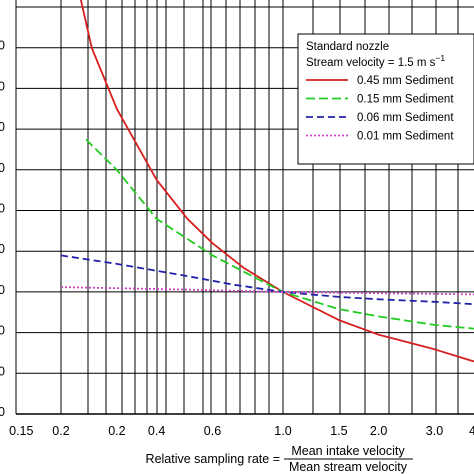  Describe the element at coordinates (241, 431) in the screenshot. I see `x-tick-labels: 0.15 0.2 0.2 0.4 0.6 1.0 1.5 2.0 3.0 4.` at that location.